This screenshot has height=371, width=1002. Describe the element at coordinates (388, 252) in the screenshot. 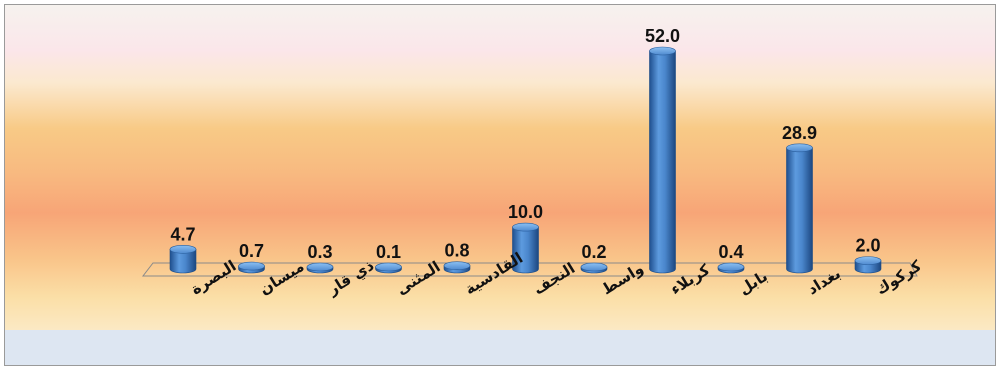

I see `data-label: 0.1` at that location.